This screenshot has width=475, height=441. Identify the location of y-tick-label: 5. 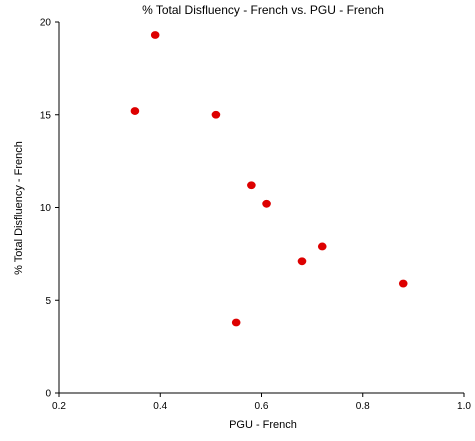
(48, 301).